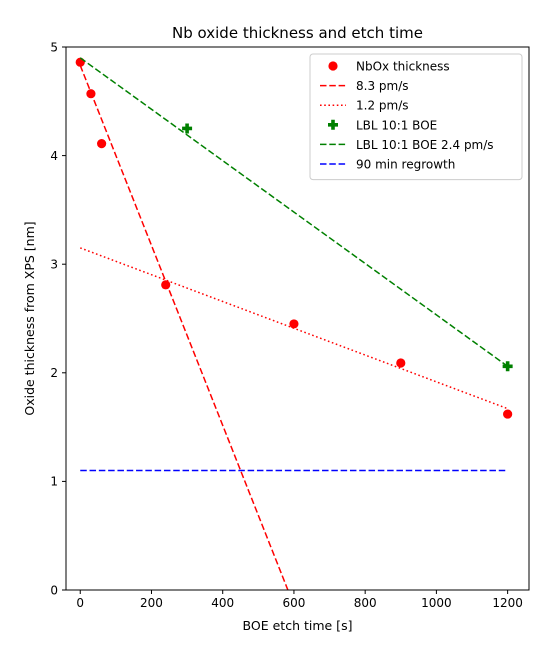  What do you see at coordinates (403, 67) in the screenshot?
I see `legend-label: NbOx thickness` at bounding box center [403, 67].